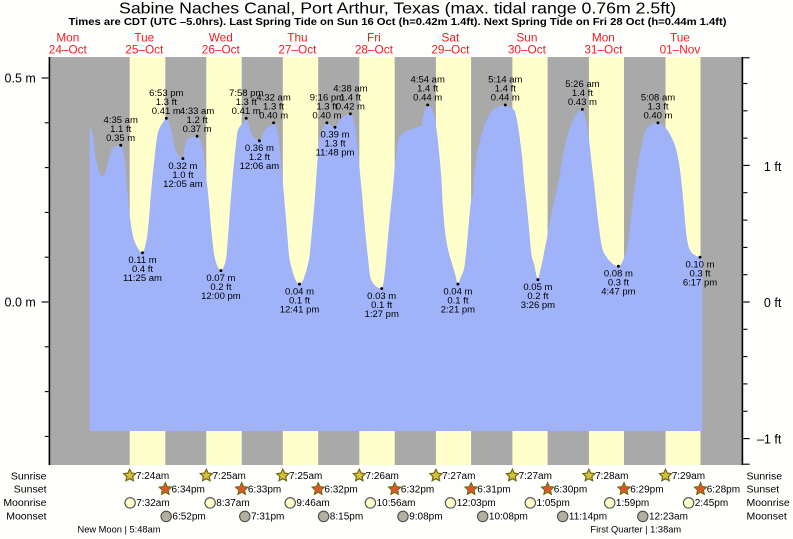 The image size is (793, 539). What do you see at coordinates (188, 517) in the screenshot?
I see `svg-text: 6:52pm` at bounding box center [188, 517].